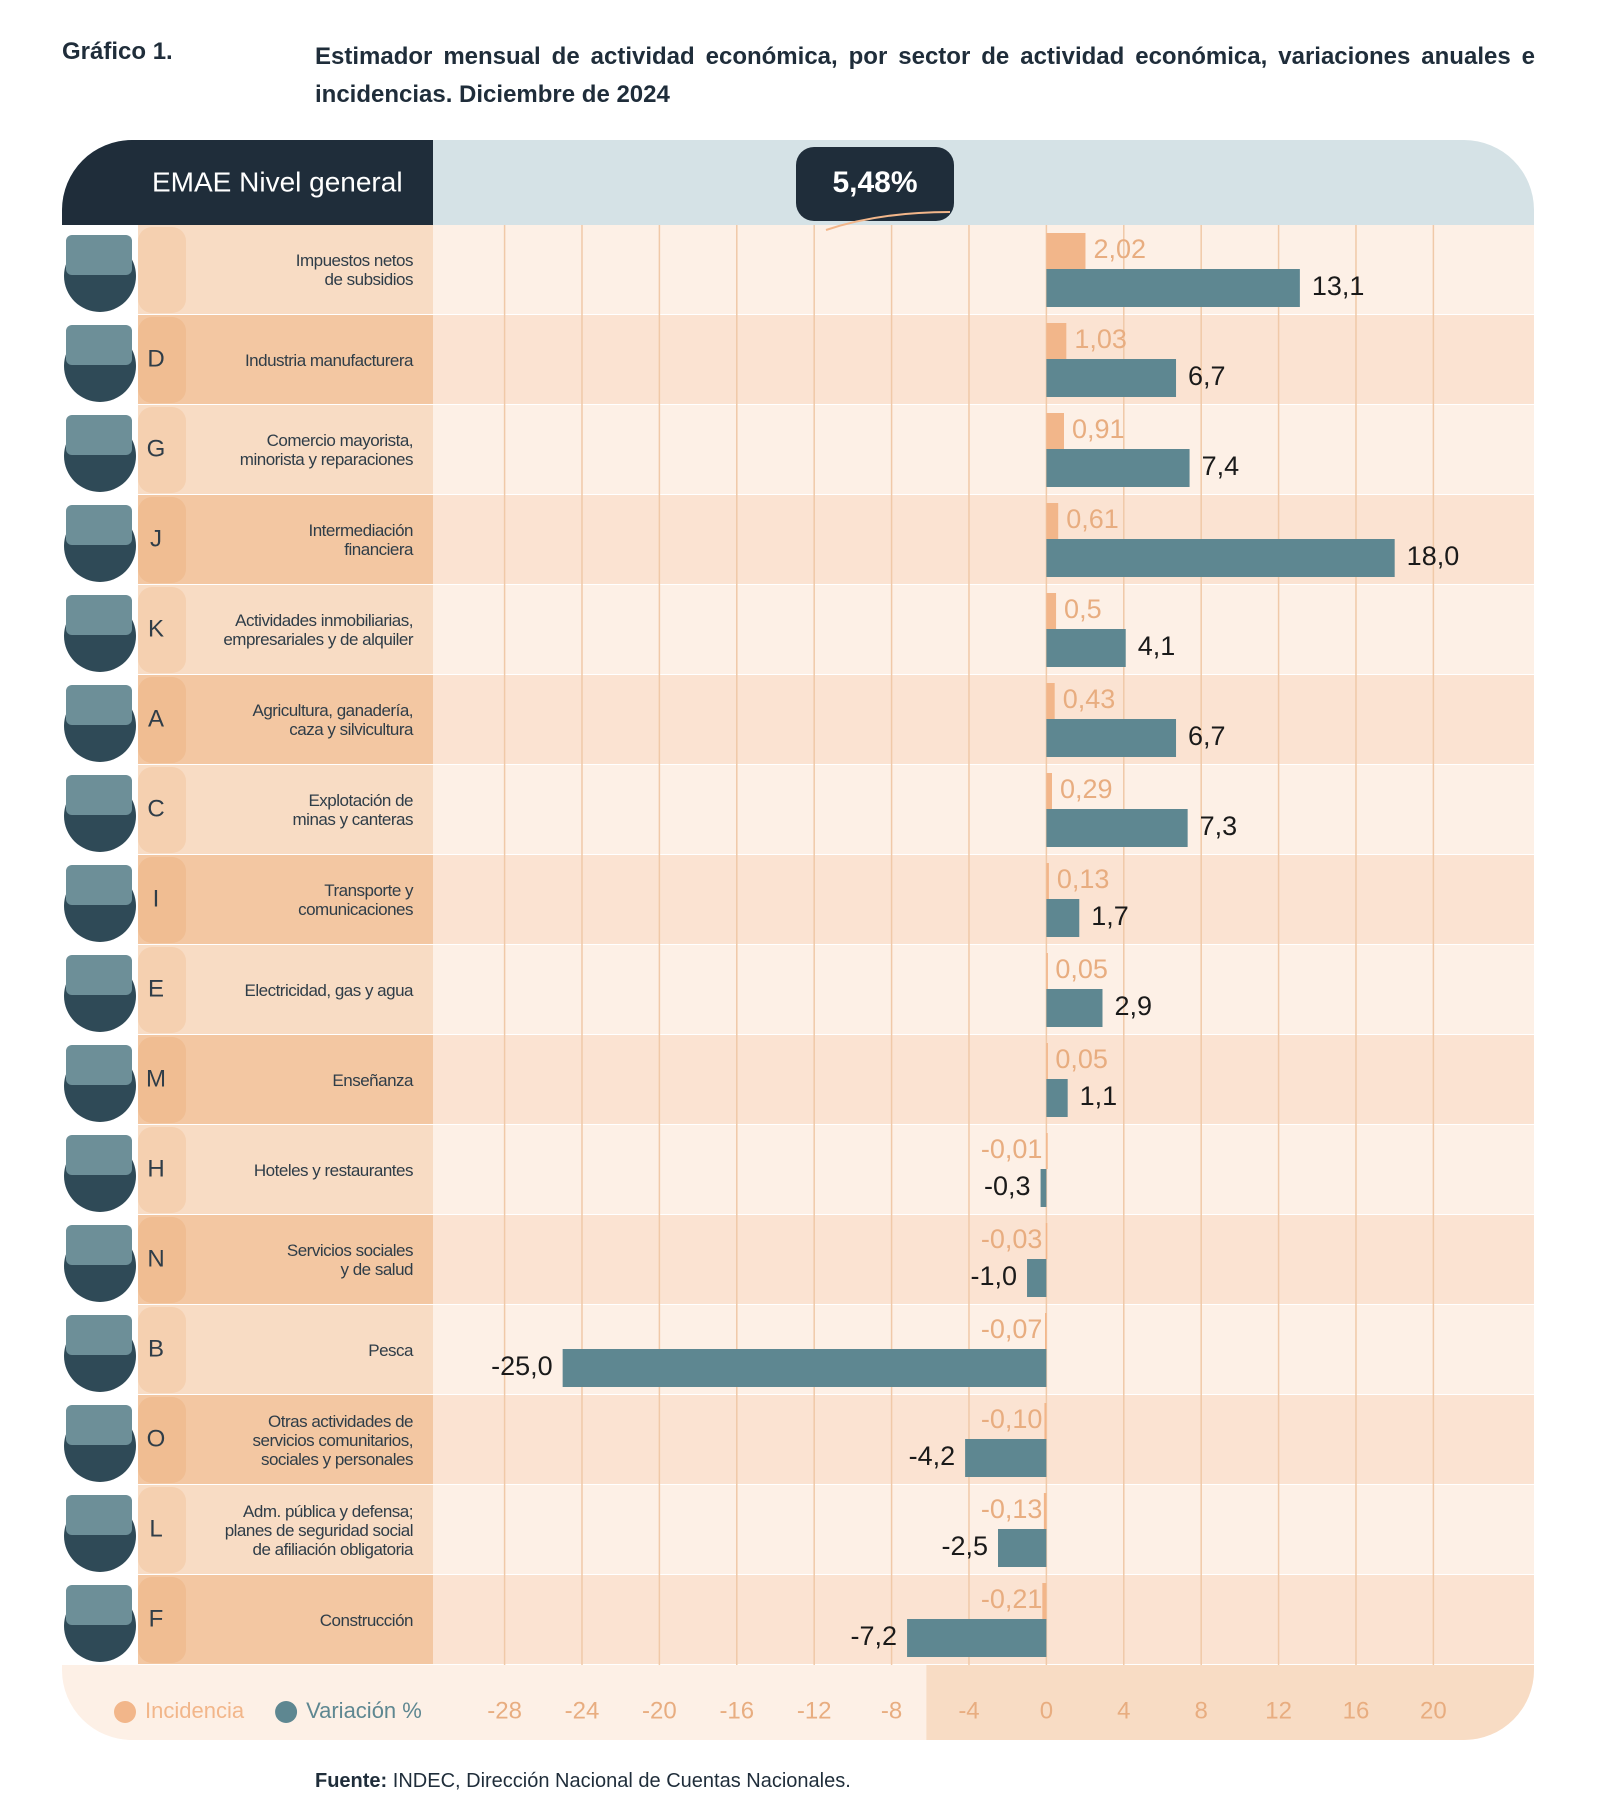 Image resolution: width=1600 pixels, height=1801 pixels. What do you see at coordinates (1278, 1710) in the screenshot?
I see `x-tick-label: 12` at bounding box center [1278, 1710].